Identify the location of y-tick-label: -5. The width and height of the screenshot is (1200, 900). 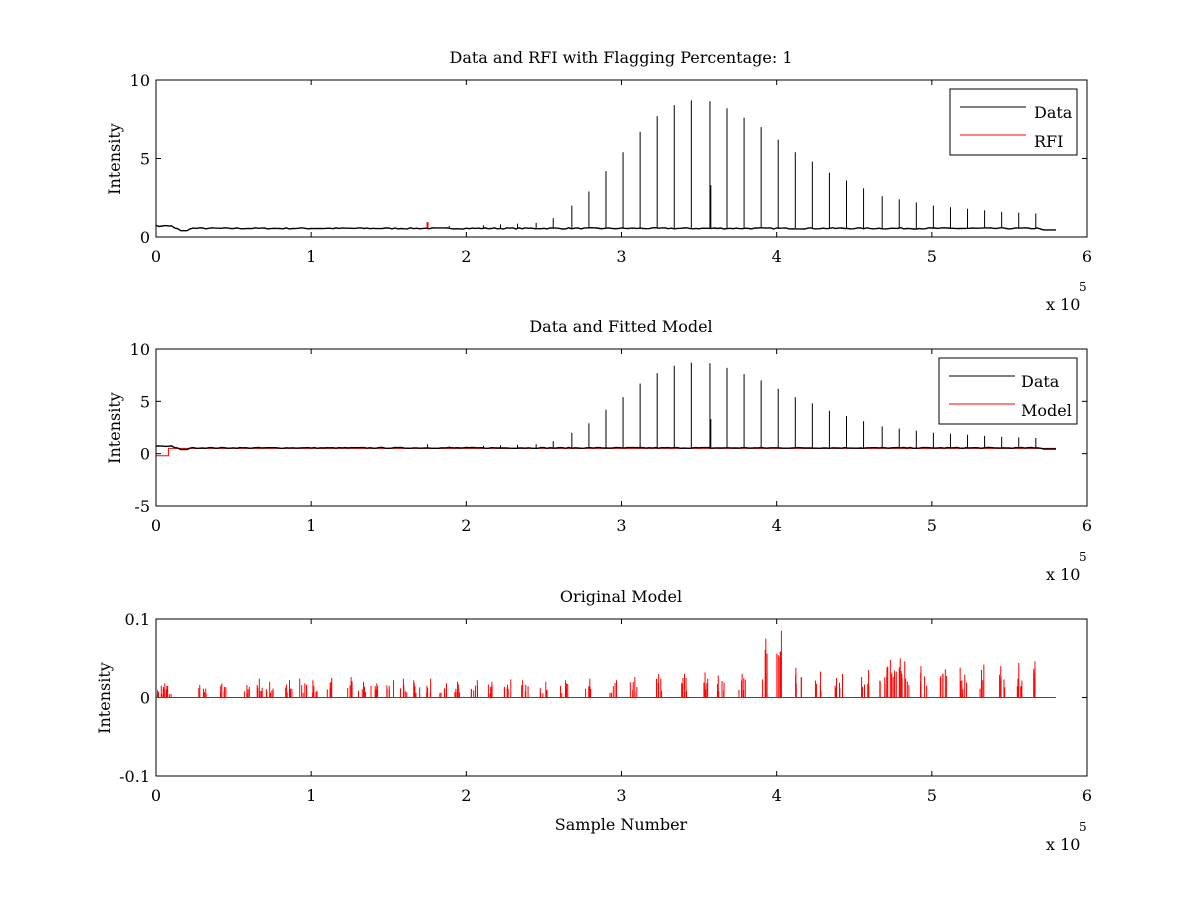
(142, 506).